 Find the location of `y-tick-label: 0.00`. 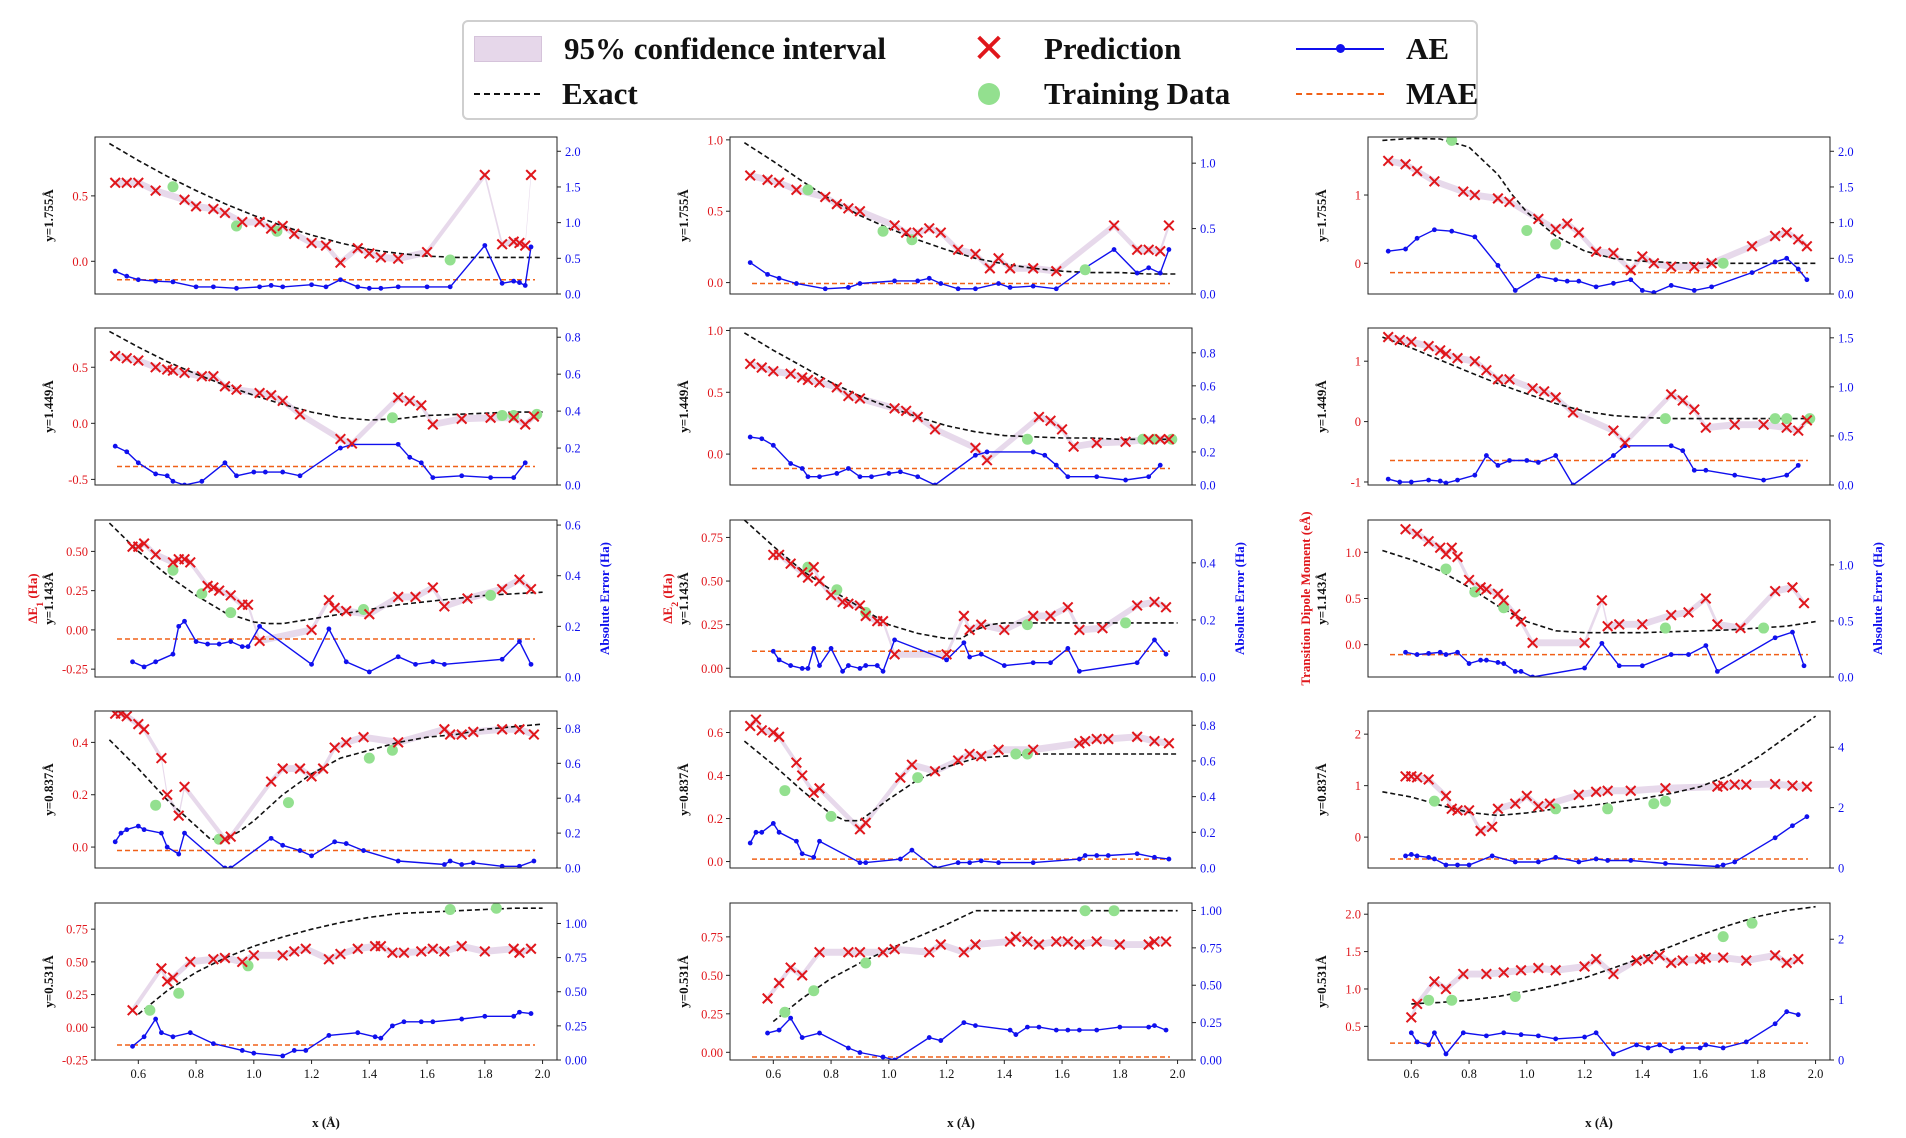

y-tick-label: 0.00 is located at coordinates (712, 1053).